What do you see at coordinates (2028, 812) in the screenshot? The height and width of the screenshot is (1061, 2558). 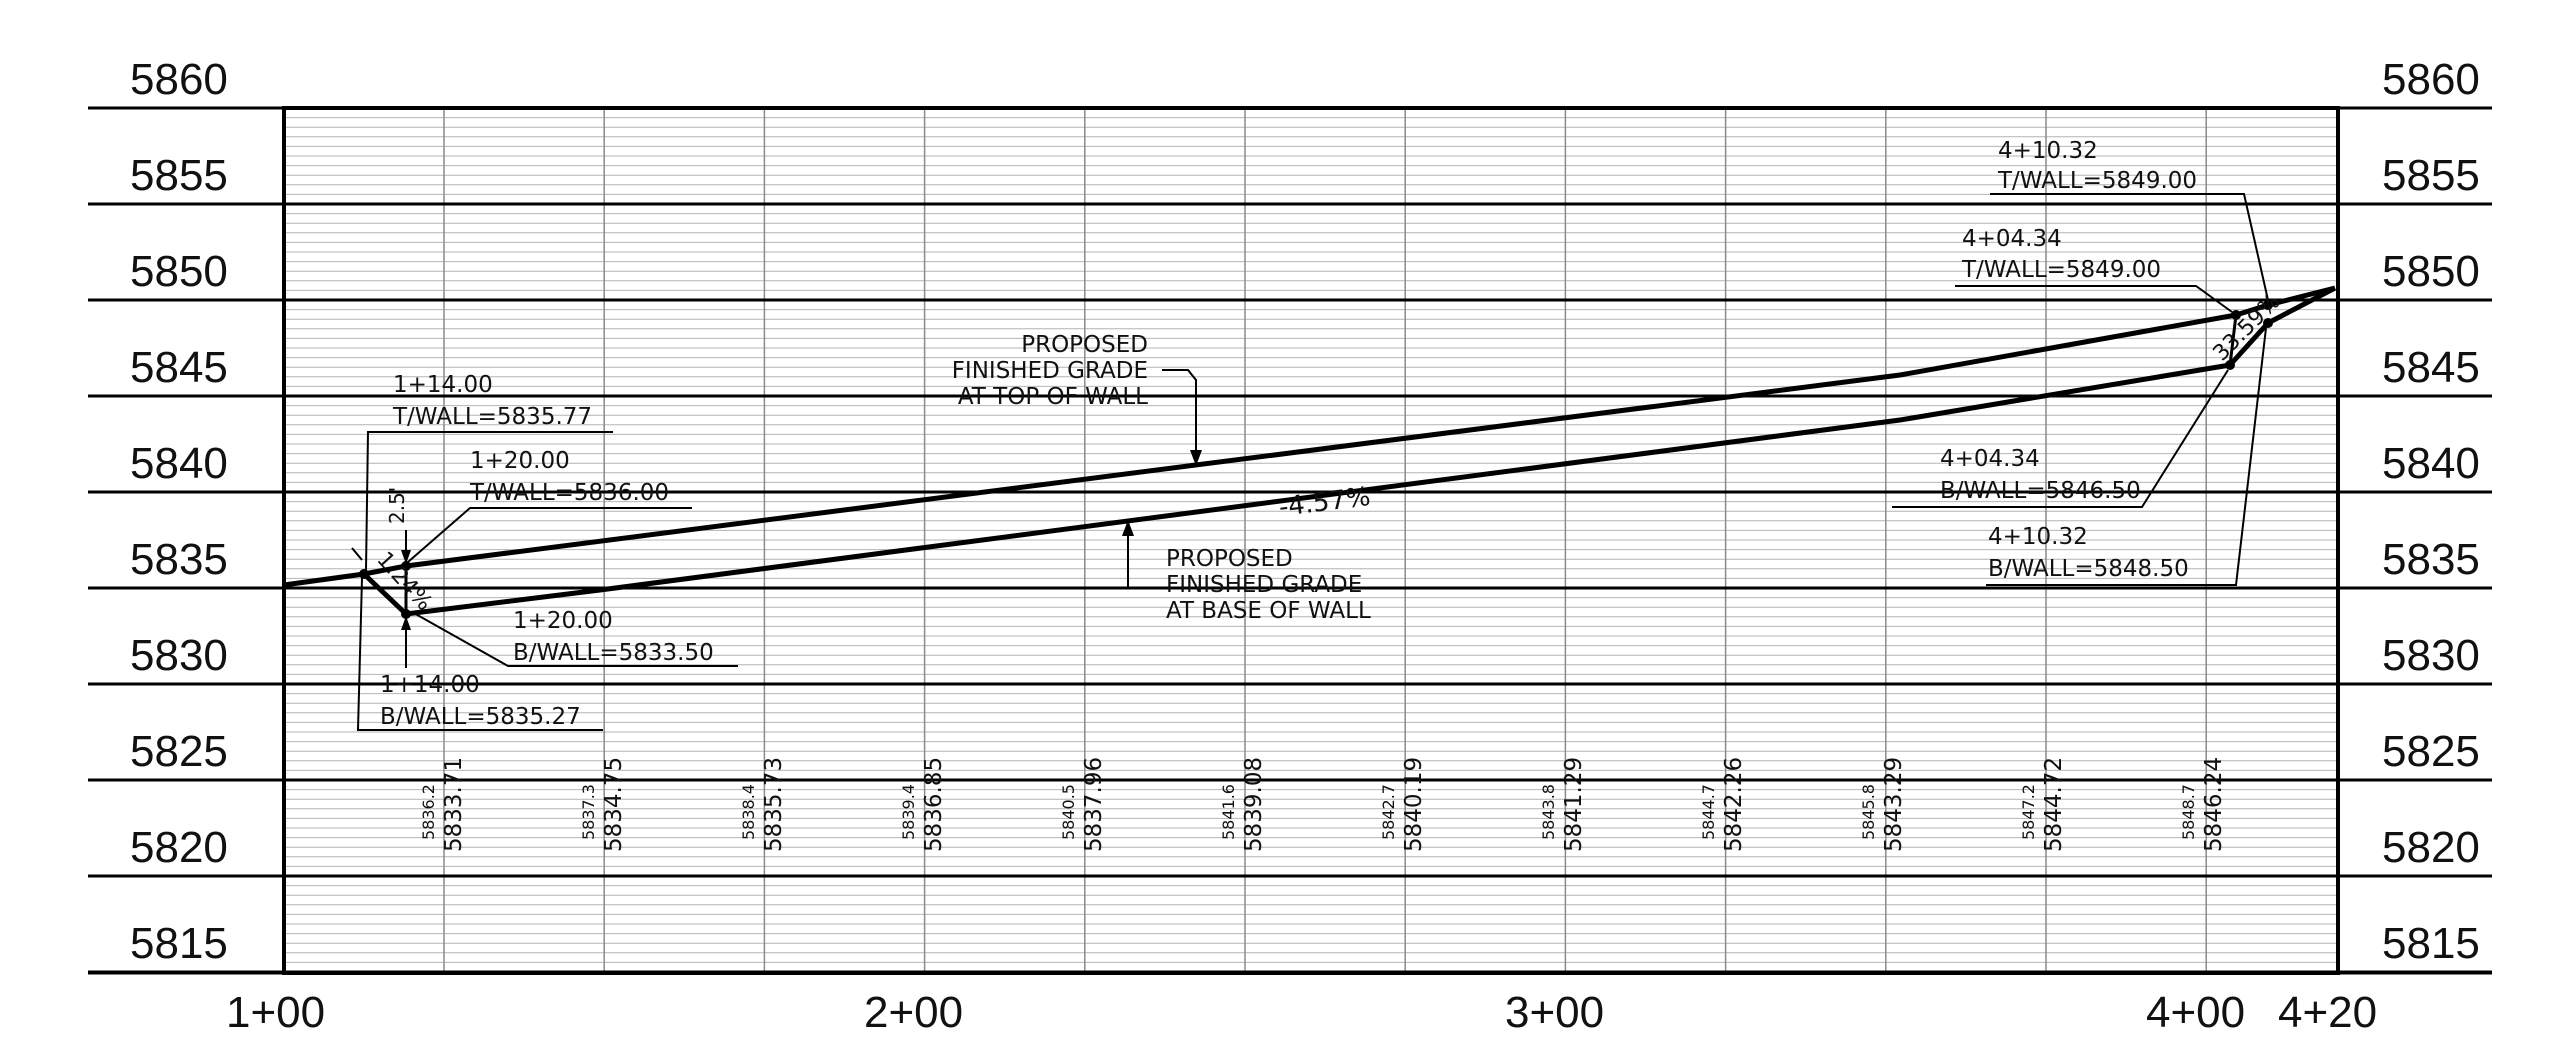 I see `value-upper: 5847.2` at bounding box center [2028, 812].